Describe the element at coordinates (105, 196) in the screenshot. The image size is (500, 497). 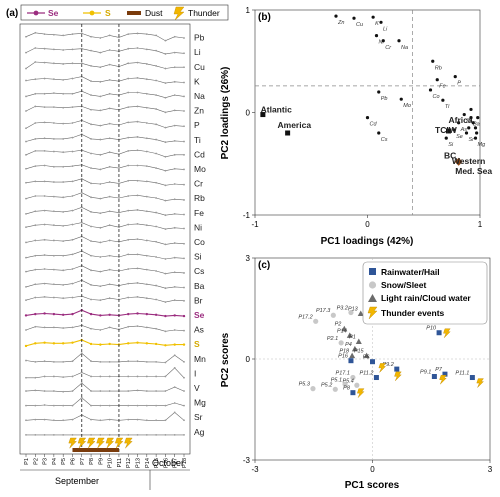
I see `series-line-rb` at that location.